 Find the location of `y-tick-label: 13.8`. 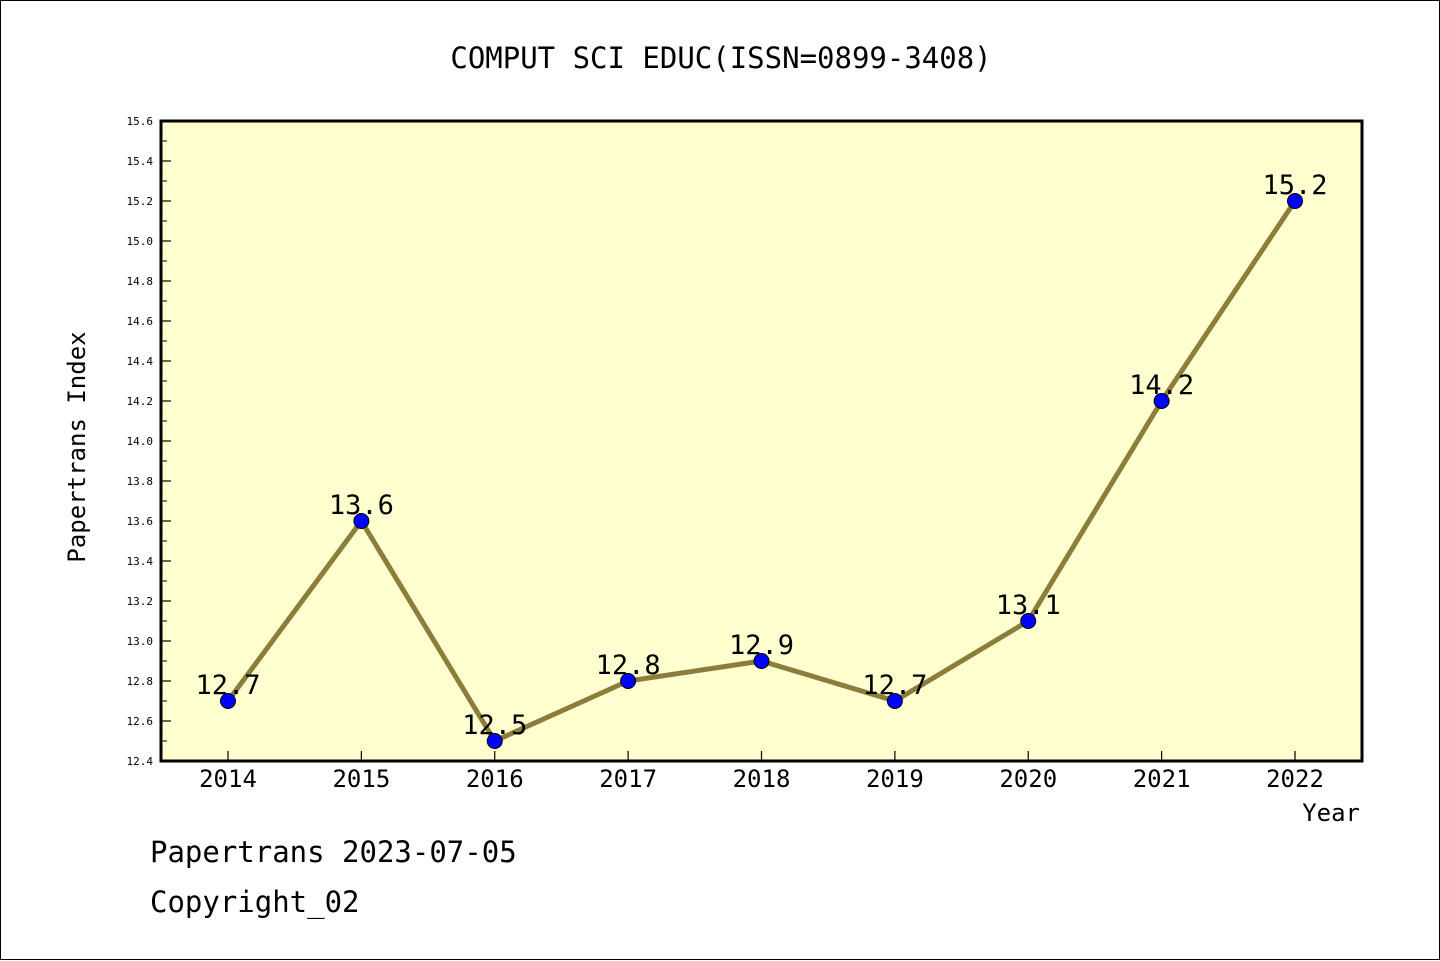

y-tick-label: 13.8 is located at coordinates (140, 481).